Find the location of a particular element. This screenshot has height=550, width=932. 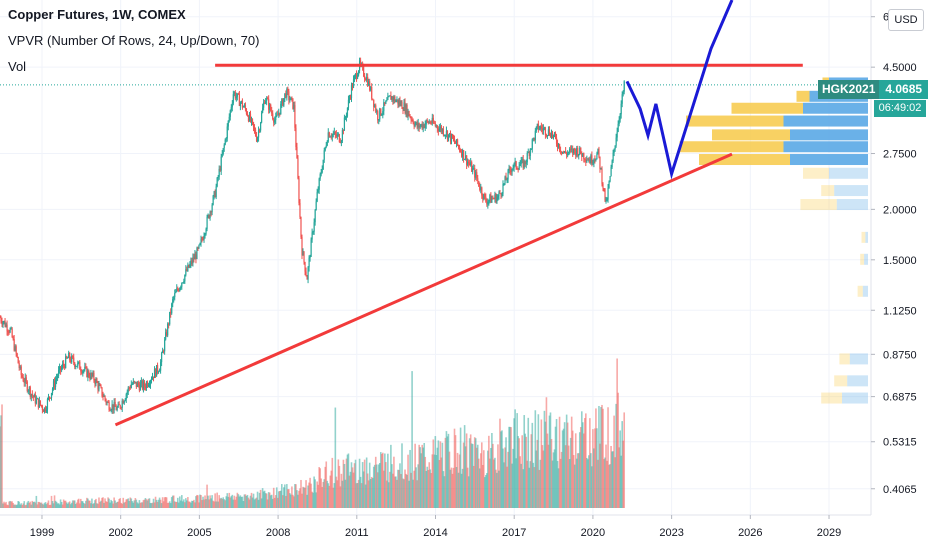

legend-vpvr: VPVR (Number Of Rows, 24, Up/Down, 70) is located at coordinates (133, 40).